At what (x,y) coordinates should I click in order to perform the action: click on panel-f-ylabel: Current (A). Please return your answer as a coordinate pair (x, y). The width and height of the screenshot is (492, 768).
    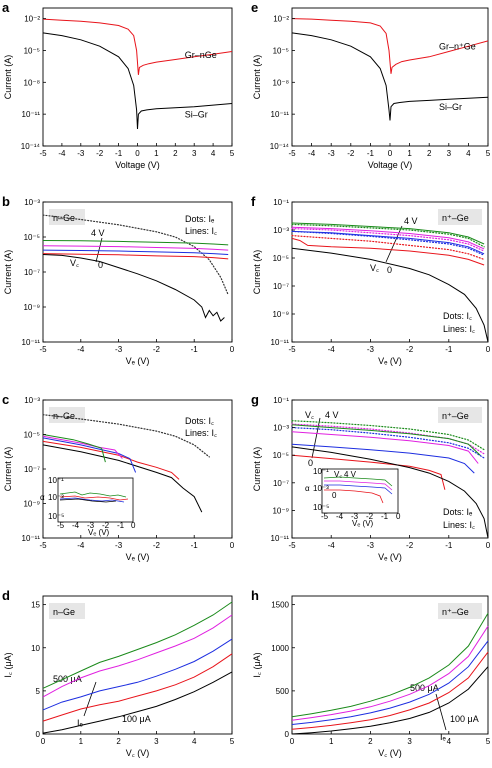
    Looking at the image, I should click on (257, 272).